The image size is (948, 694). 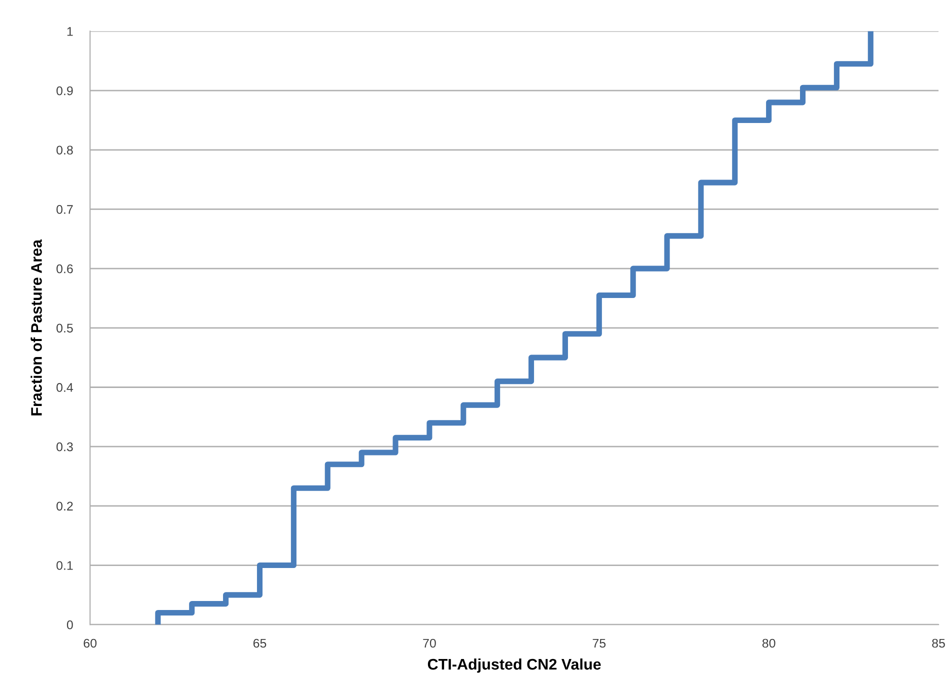 What do you see at coordinates (64, 506) in the screenshot?
I see `y-tick-label: 0.2` at bounding box center [64, 506].